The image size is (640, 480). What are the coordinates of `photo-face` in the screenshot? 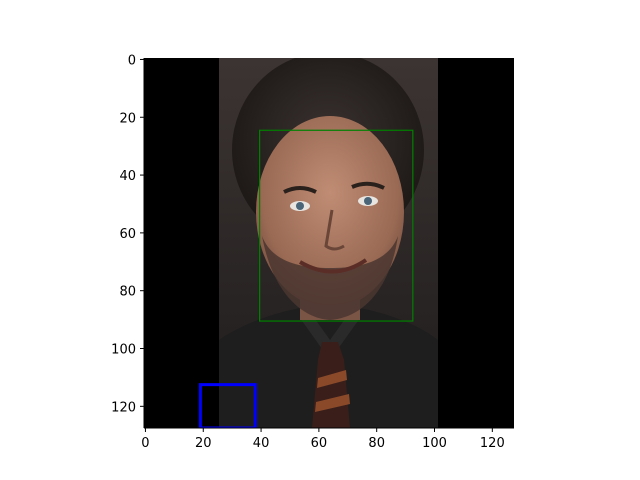 It's located at (330, 212).